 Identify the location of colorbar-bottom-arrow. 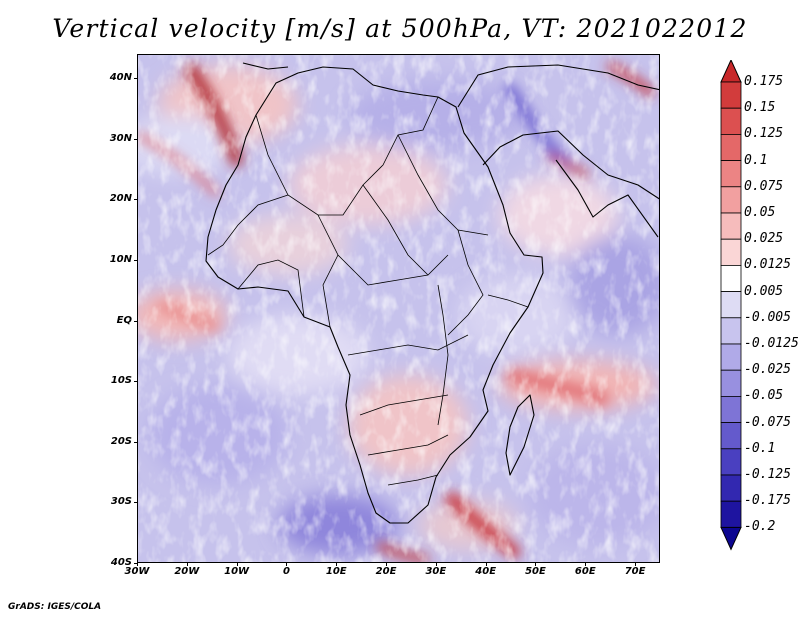
(731, 538).